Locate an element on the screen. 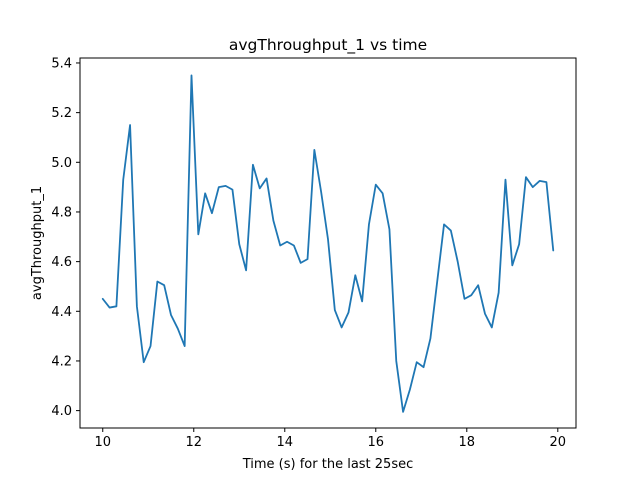  x-axis-label: Time (s) for the last 25sec is located at coordinates (328, 464).